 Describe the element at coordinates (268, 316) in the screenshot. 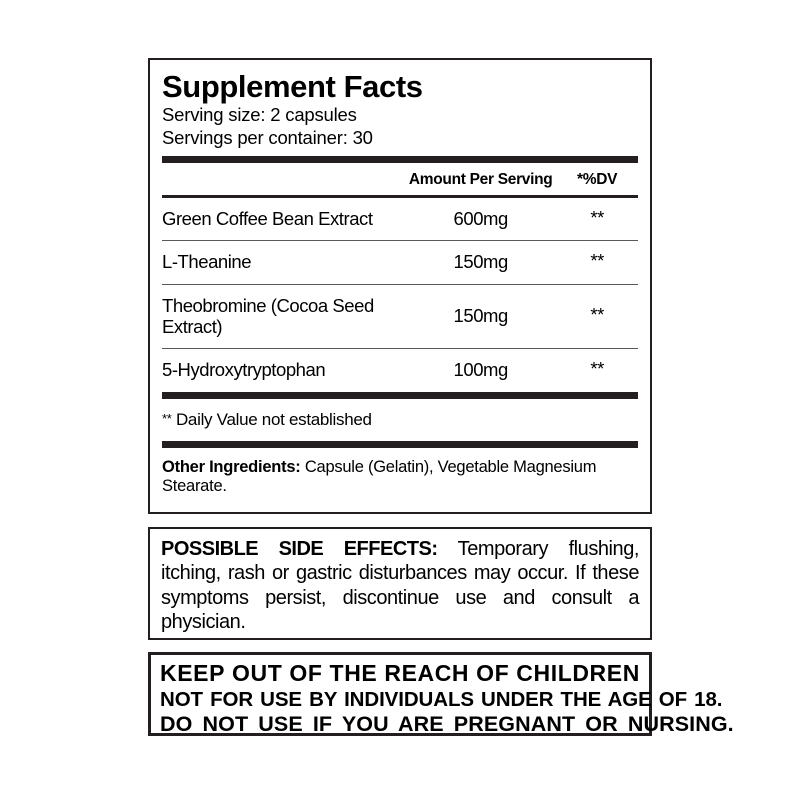

I see `ingredient-name: Theobromine (Cocoa Seed Extract)` at that location.